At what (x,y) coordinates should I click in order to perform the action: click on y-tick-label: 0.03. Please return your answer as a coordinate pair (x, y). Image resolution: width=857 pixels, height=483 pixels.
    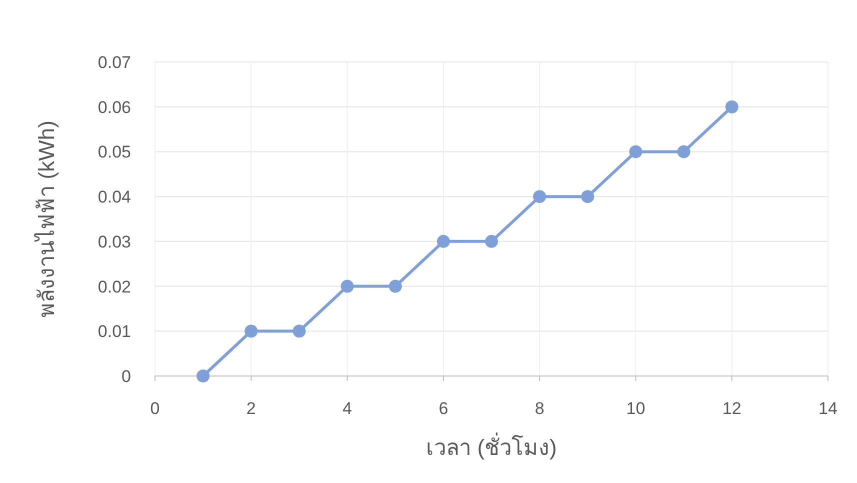
    Looking at the image, I should click on (114, 242).